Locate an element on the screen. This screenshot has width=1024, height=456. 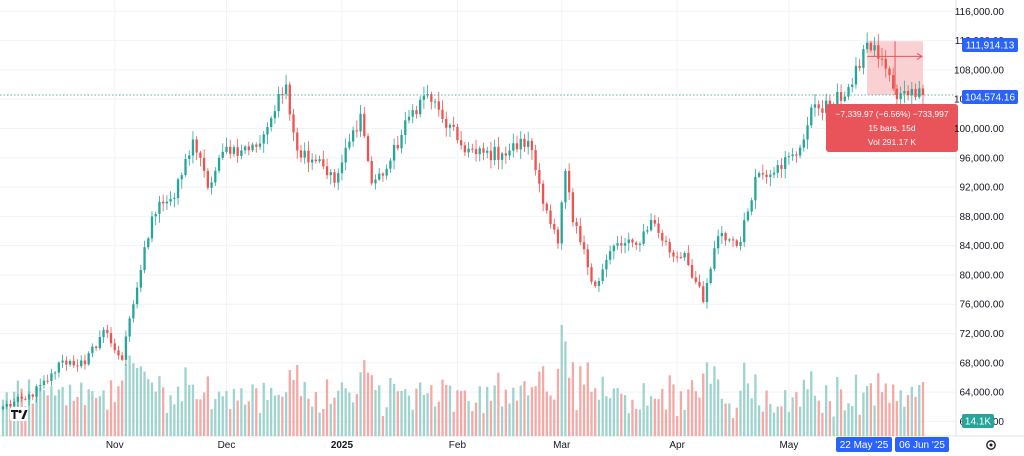
high-price-tag-bg is located at coordinates (990, 45).